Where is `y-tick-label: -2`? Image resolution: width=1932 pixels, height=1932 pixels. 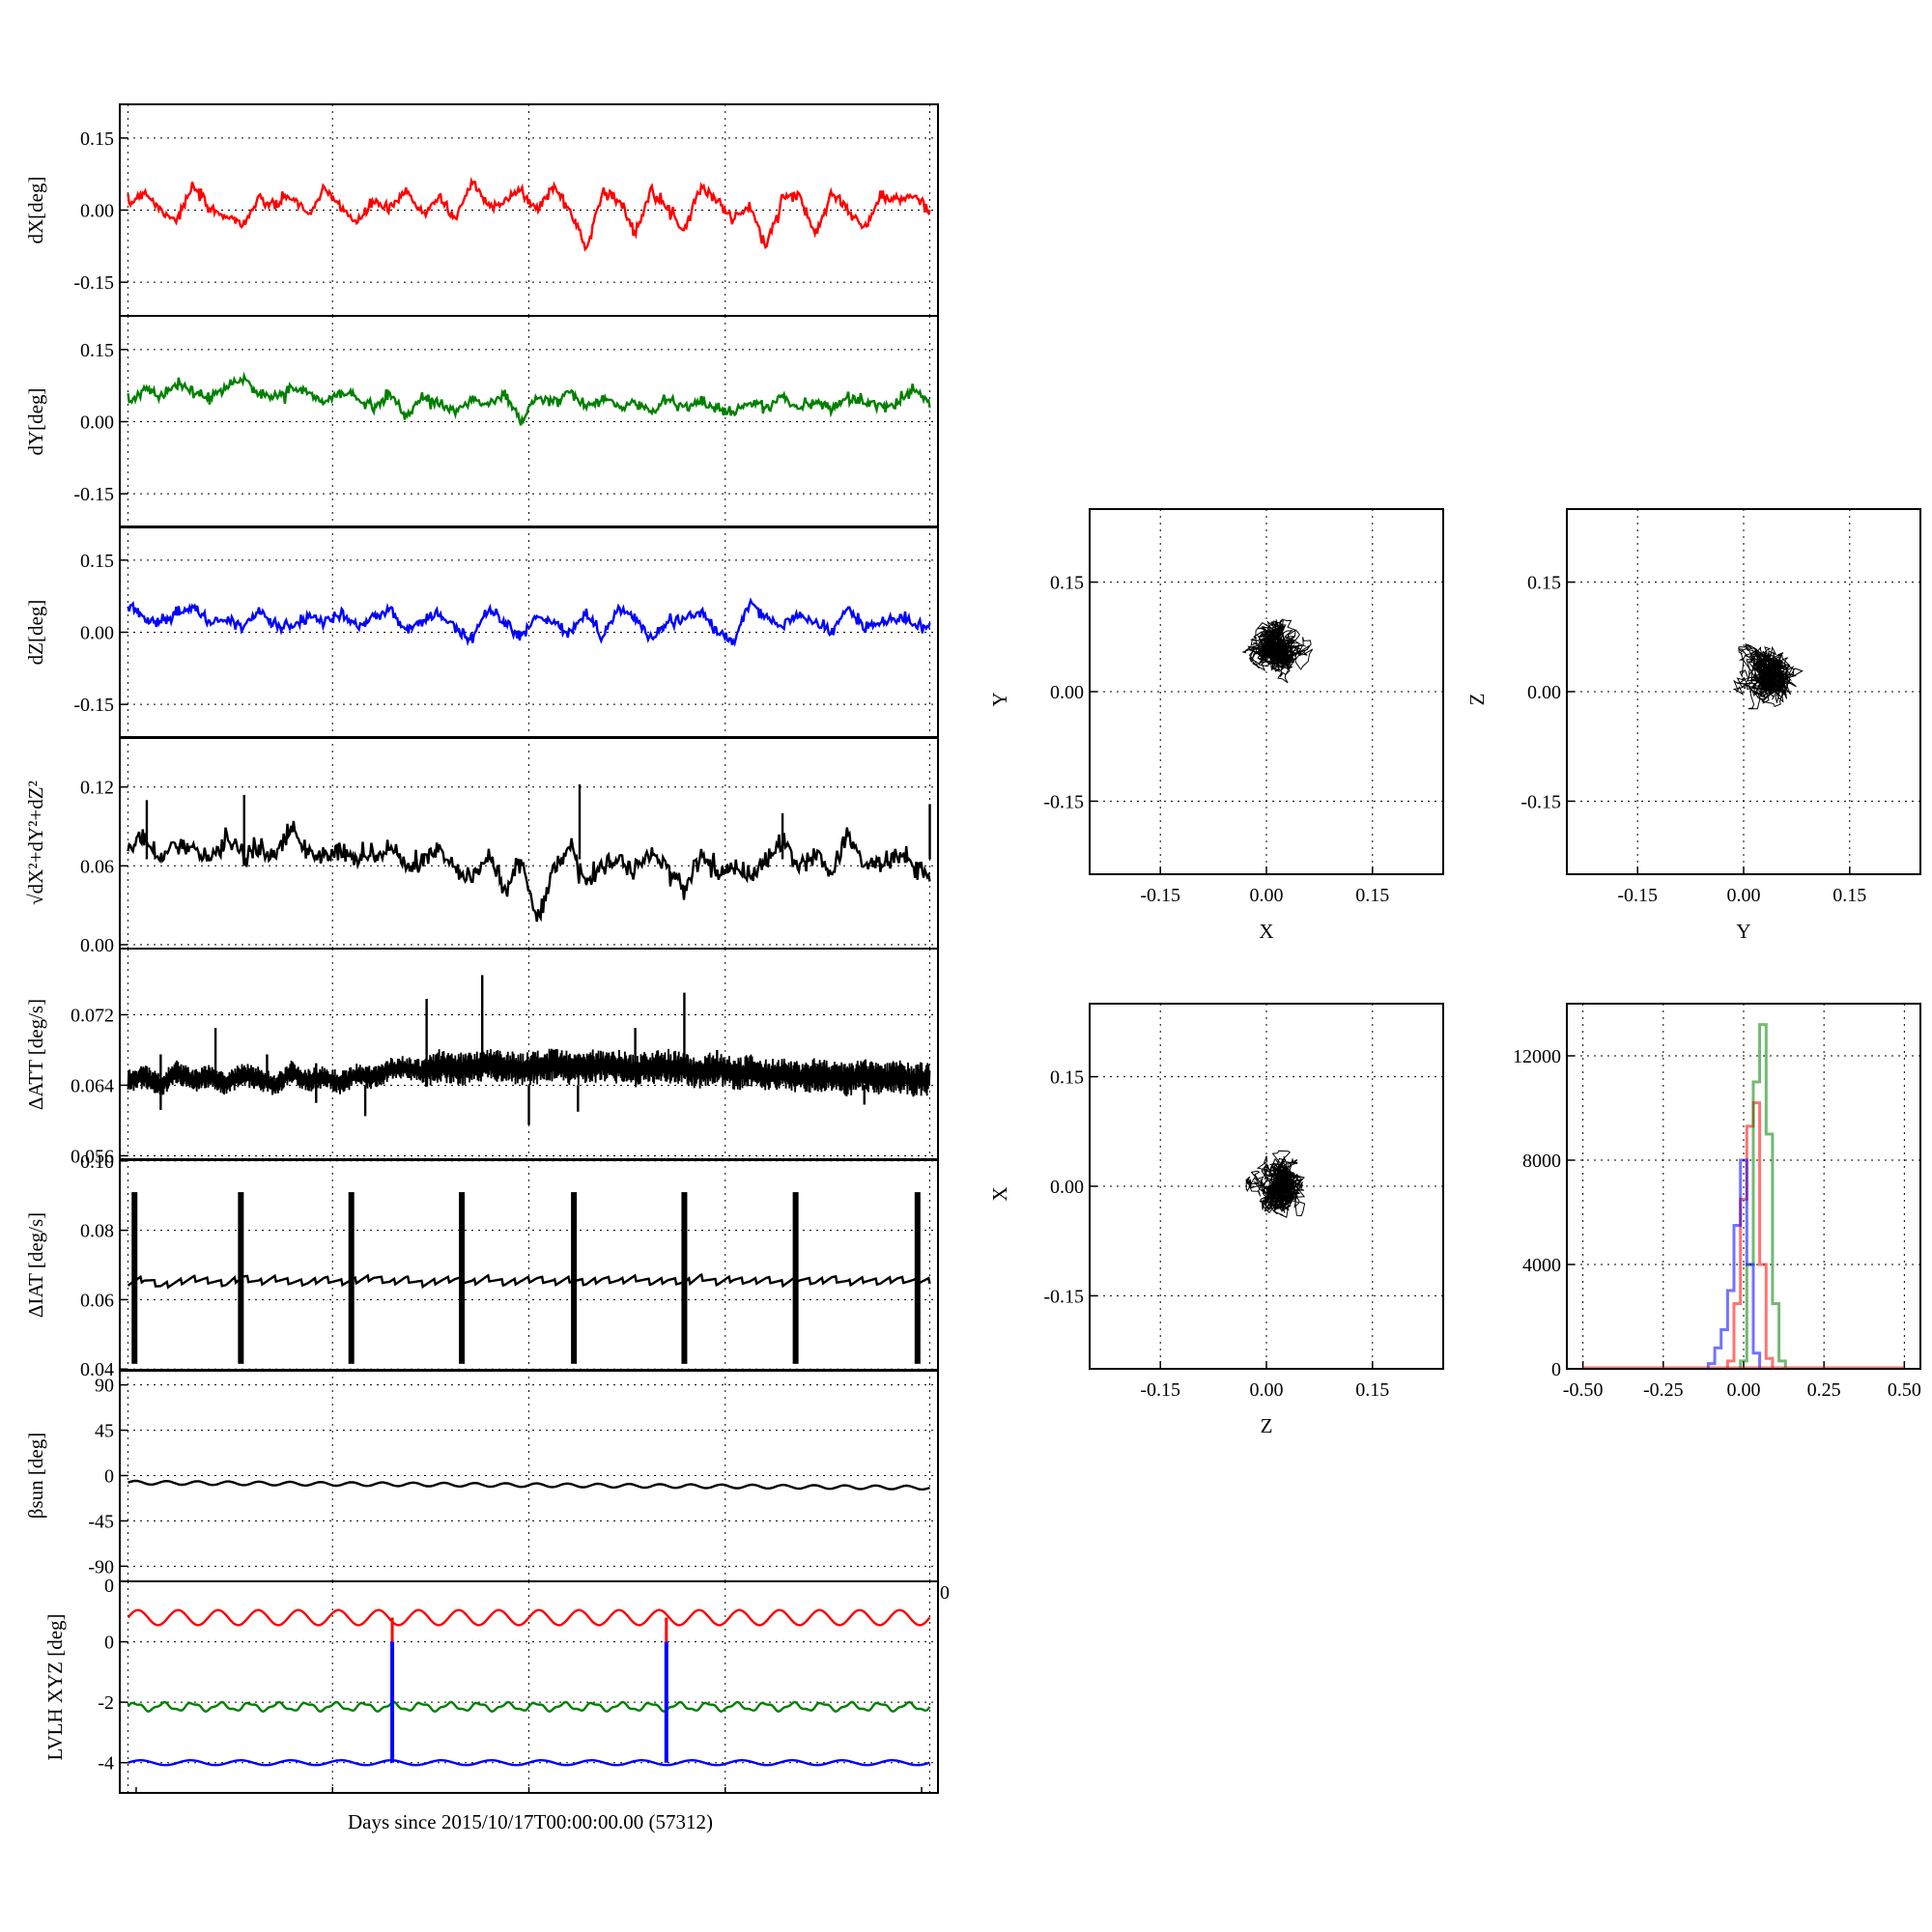 y-tick-label: -2 is located at coordinates (106, 1703).